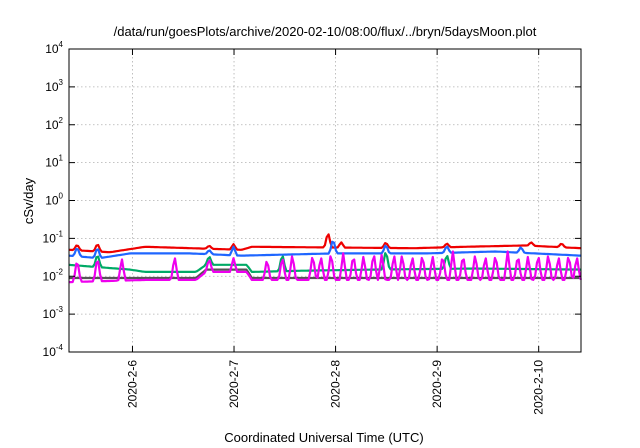  I want to click on y-tick-label: 10², so click(54, 124).